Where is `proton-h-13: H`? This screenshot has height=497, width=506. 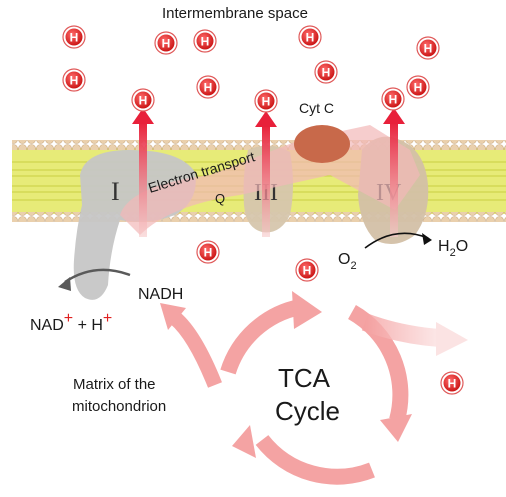
proton-h-13: H is located at coordinates (208, 252).